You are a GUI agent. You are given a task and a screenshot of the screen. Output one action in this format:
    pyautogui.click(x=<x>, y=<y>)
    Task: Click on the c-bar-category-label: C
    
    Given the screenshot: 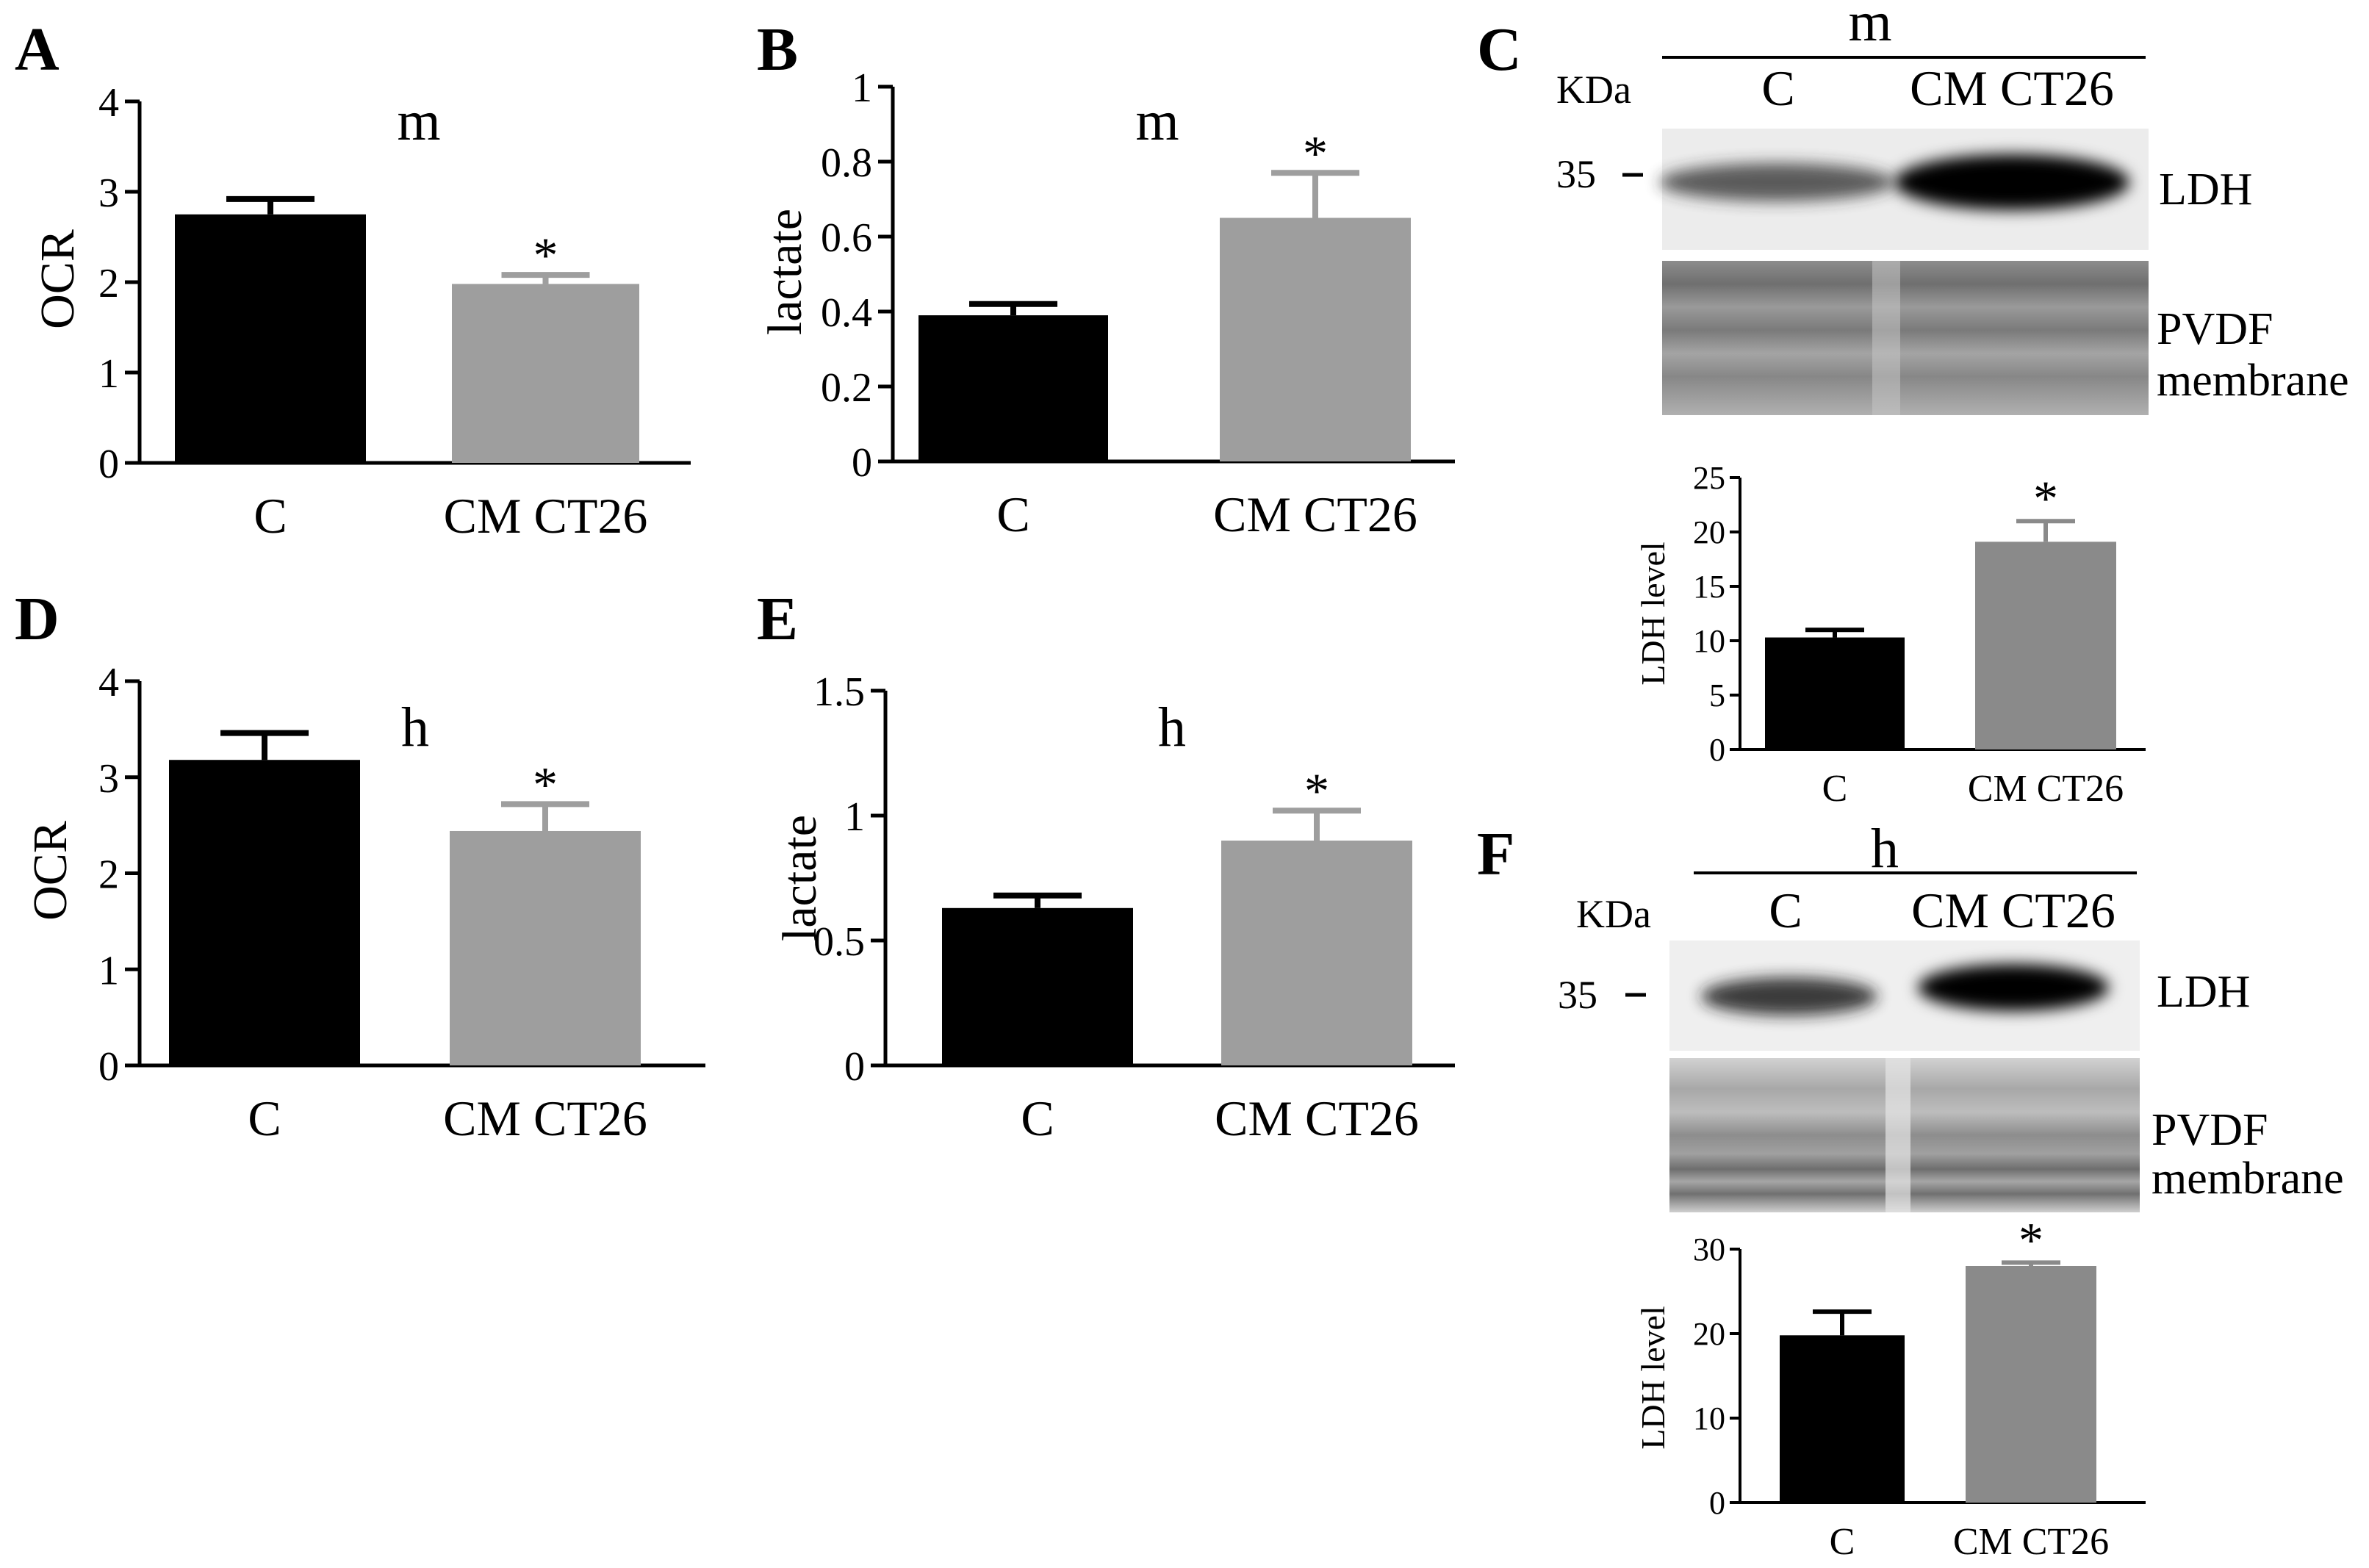 What is the action you would take?
    pyautogui.click(x=1835, y=789)
    